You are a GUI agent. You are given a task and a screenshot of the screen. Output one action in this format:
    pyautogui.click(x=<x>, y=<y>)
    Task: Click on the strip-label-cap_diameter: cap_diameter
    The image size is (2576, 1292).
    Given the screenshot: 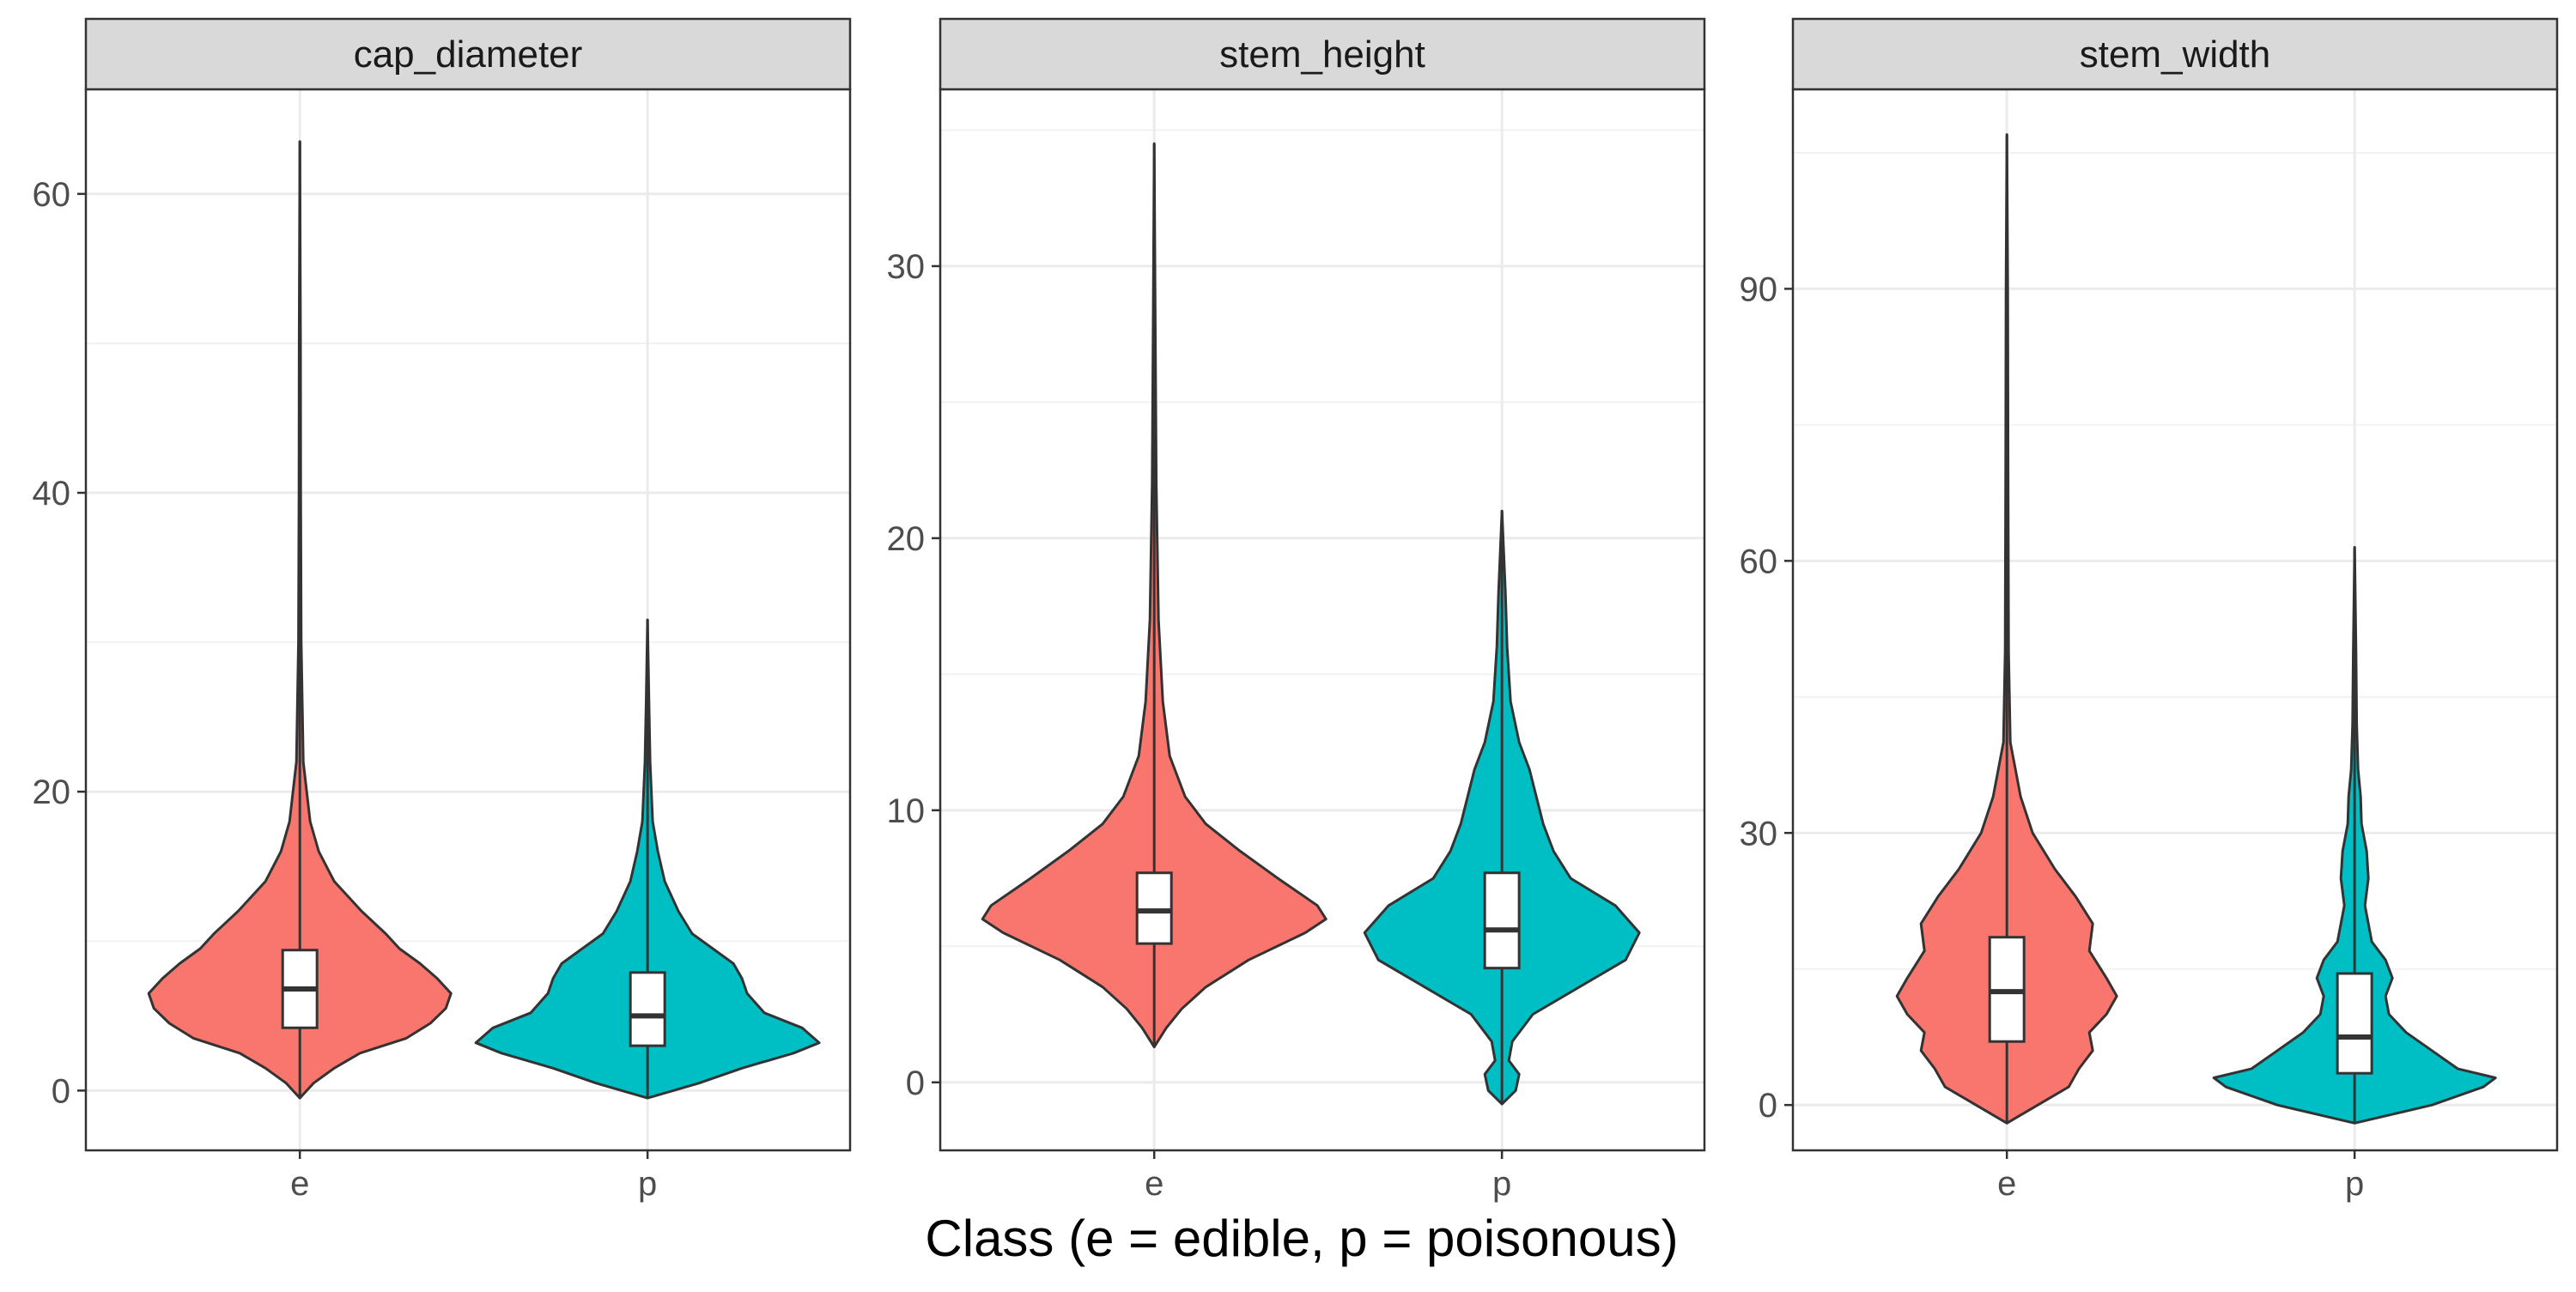 What is the action you would take?
    pyautogui.click(x=468, y=54)
    